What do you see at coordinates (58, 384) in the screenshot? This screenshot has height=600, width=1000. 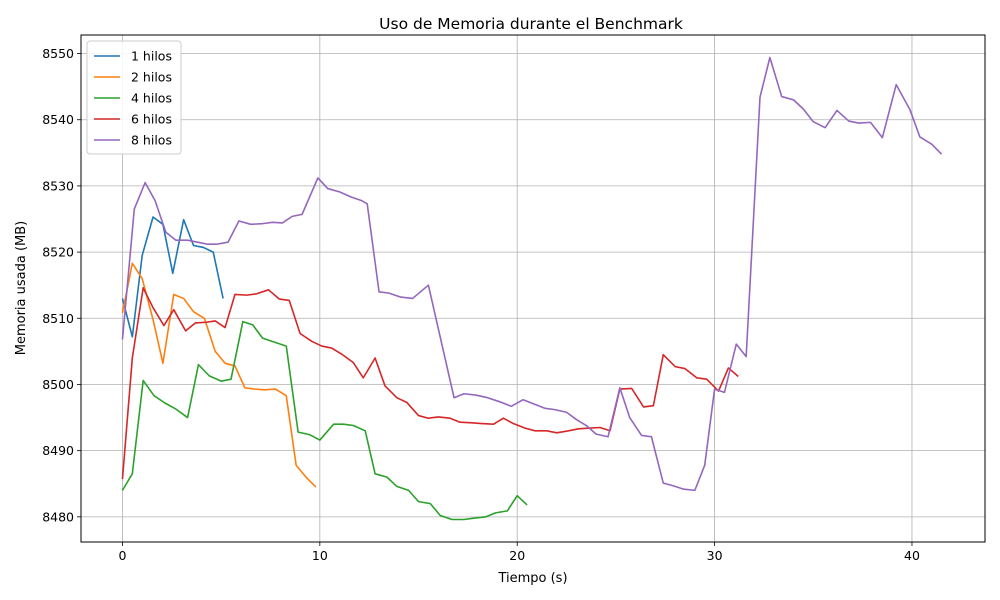 I see `y-tick-label: 8500` at bounding box center [58, 384].